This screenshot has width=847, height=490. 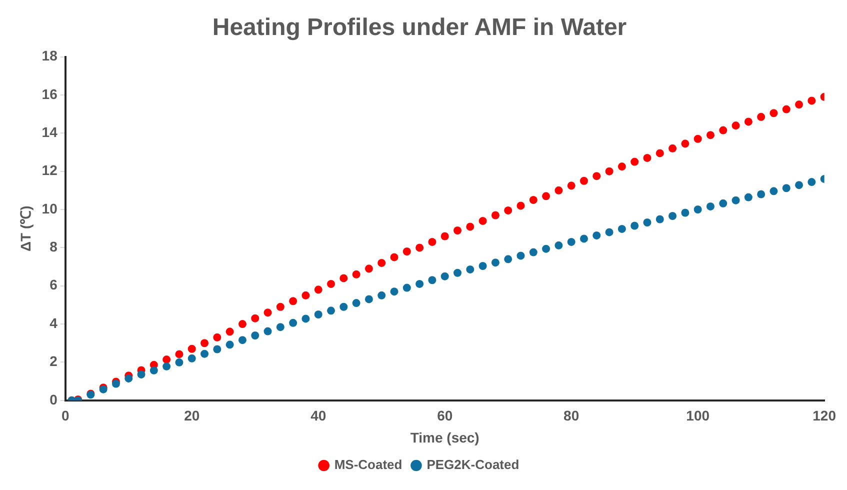 What do you see at coordinates (824, 416) in the screenshot?
I see `x-tick-label: 120` at bounding box center [824, 416].